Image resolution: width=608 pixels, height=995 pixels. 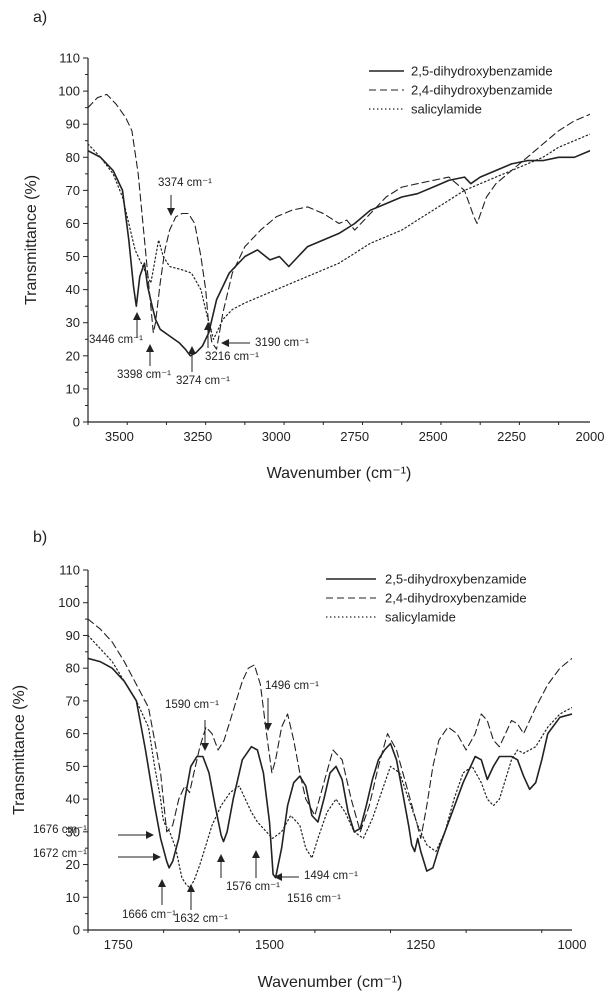 I want to click on panel-label: a), so click(x=40, y=17).